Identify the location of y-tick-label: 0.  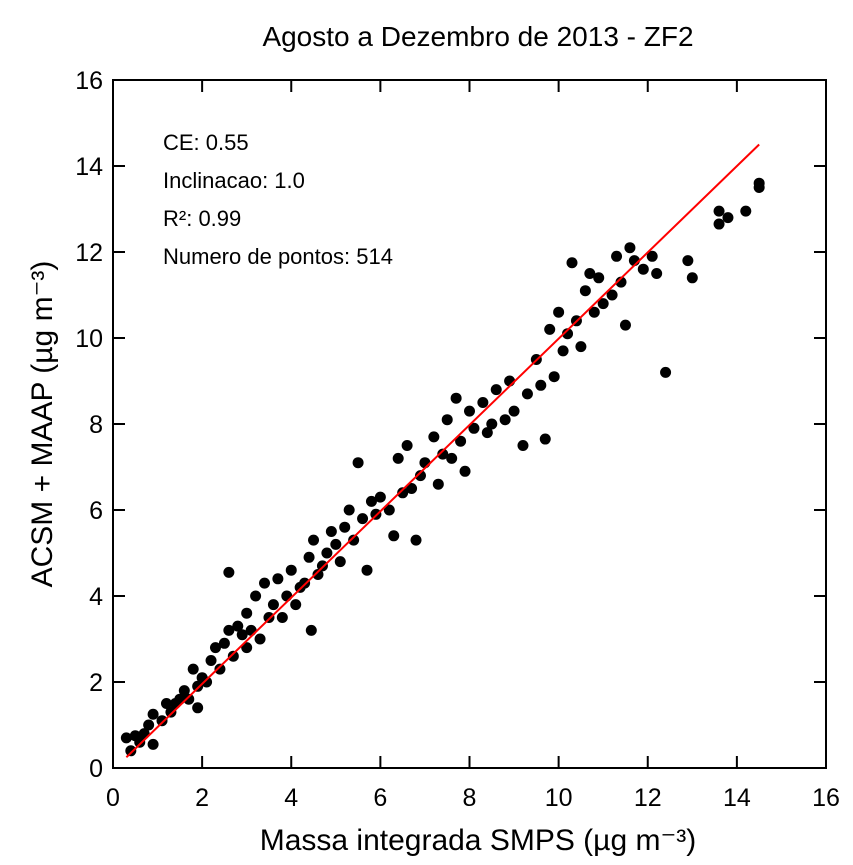
(96, 769).